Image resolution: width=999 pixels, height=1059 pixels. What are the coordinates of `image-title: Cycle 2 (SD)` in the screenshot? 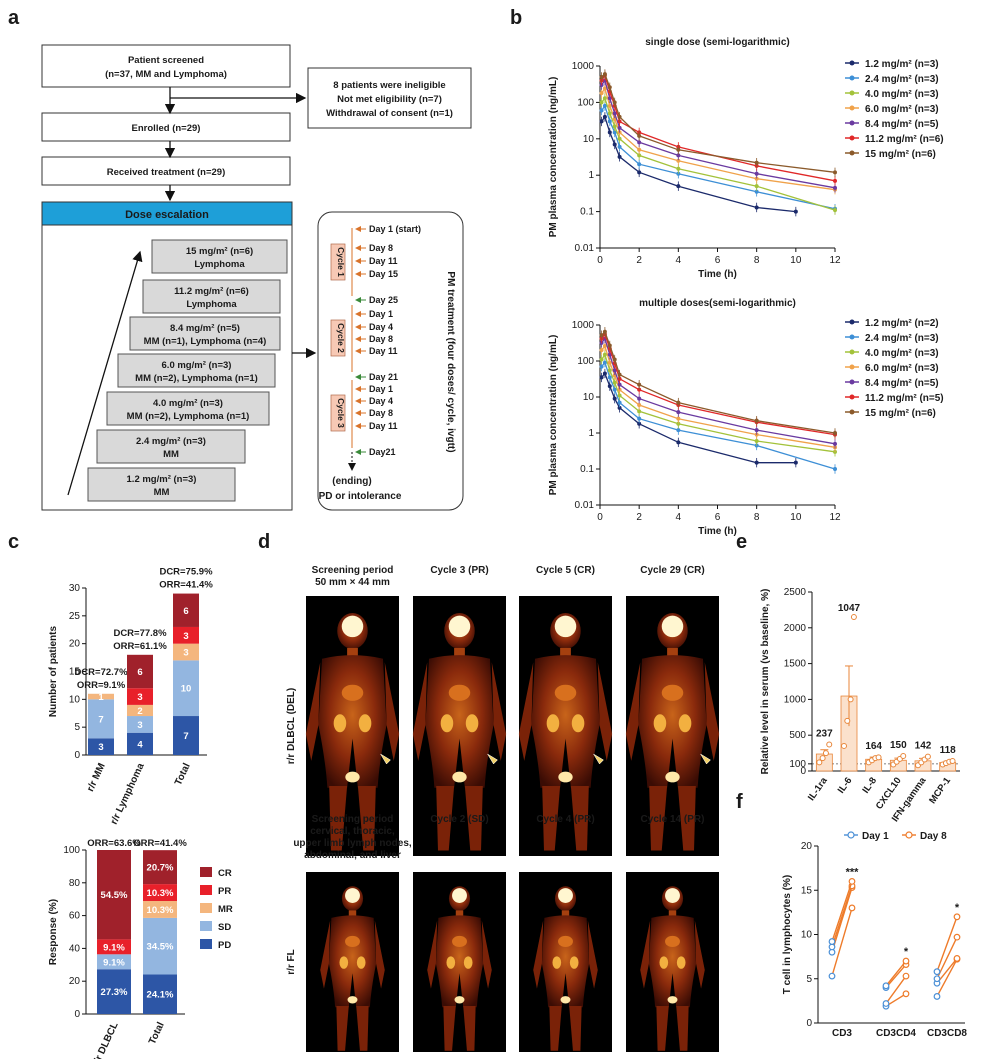 It's located at (459, 819).